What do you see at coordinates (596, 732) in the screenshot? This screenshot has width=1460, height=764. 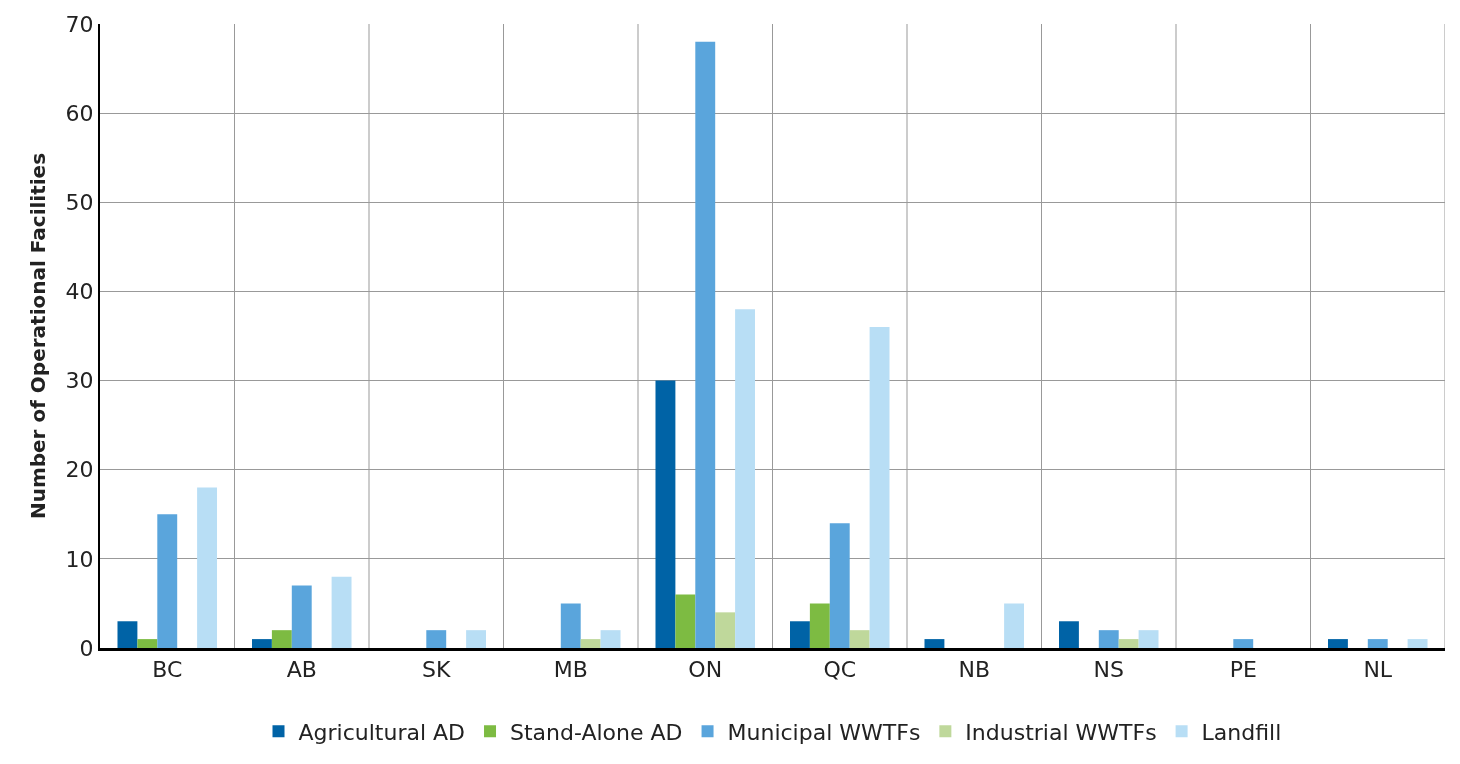 I see `legend-label: Stand-Alone AD` at bounding box center [596, 732].